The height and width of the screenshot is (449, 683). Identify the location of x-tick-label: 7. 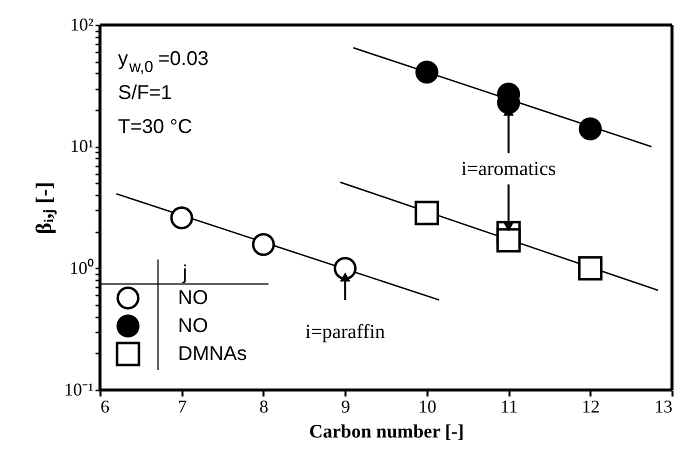
(182, 406).